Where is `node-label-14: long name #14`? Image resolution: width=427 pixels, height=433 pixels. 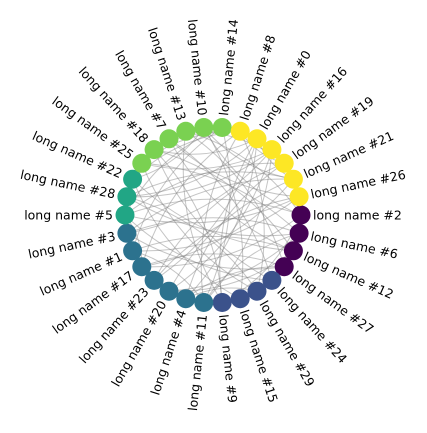
node-label-14: long name #14 is located at coordinates (228, 67).